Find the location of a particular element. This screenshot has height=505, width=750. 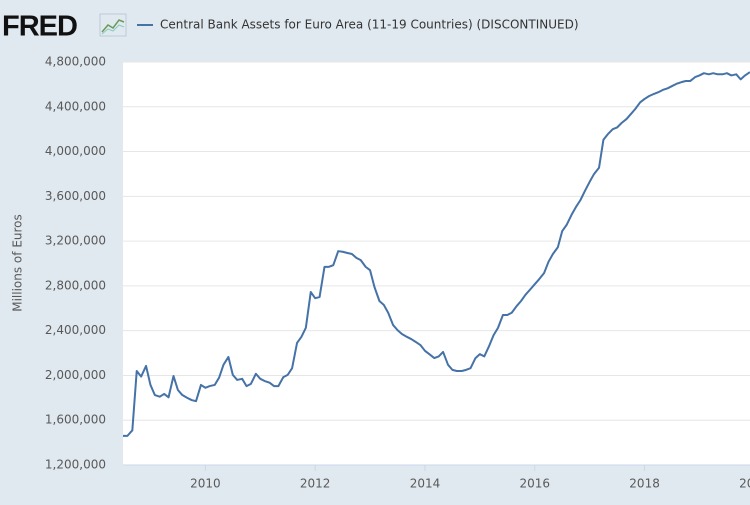

logo-icon is located at coordinates (113, 25).